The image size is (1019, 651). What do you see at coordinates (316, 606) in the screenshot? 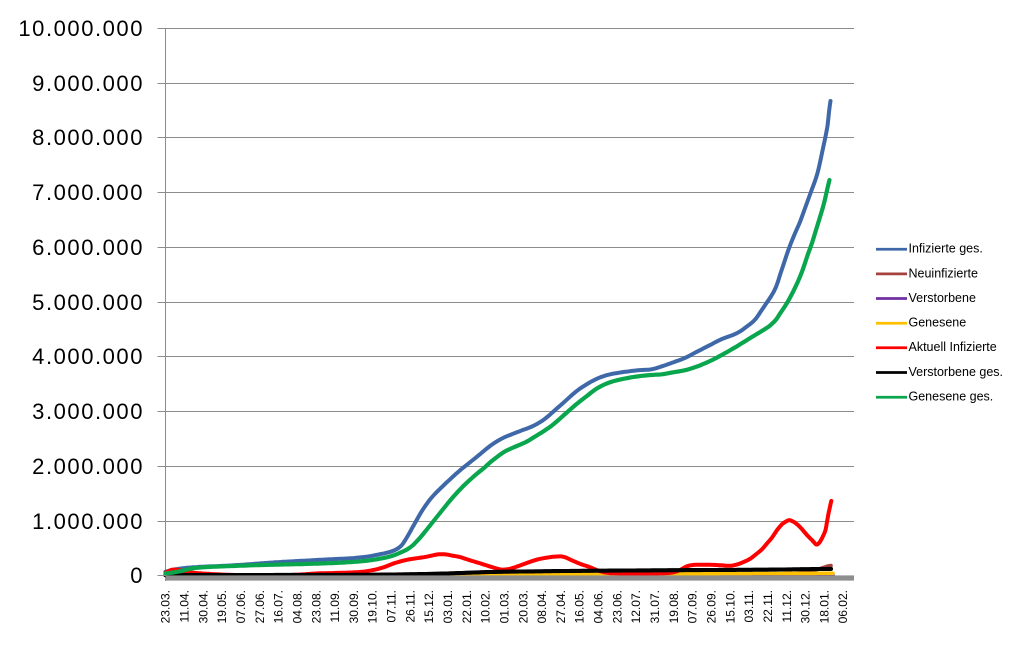
I see `svg-text: 23.08.` at bounding box center [316, 606].